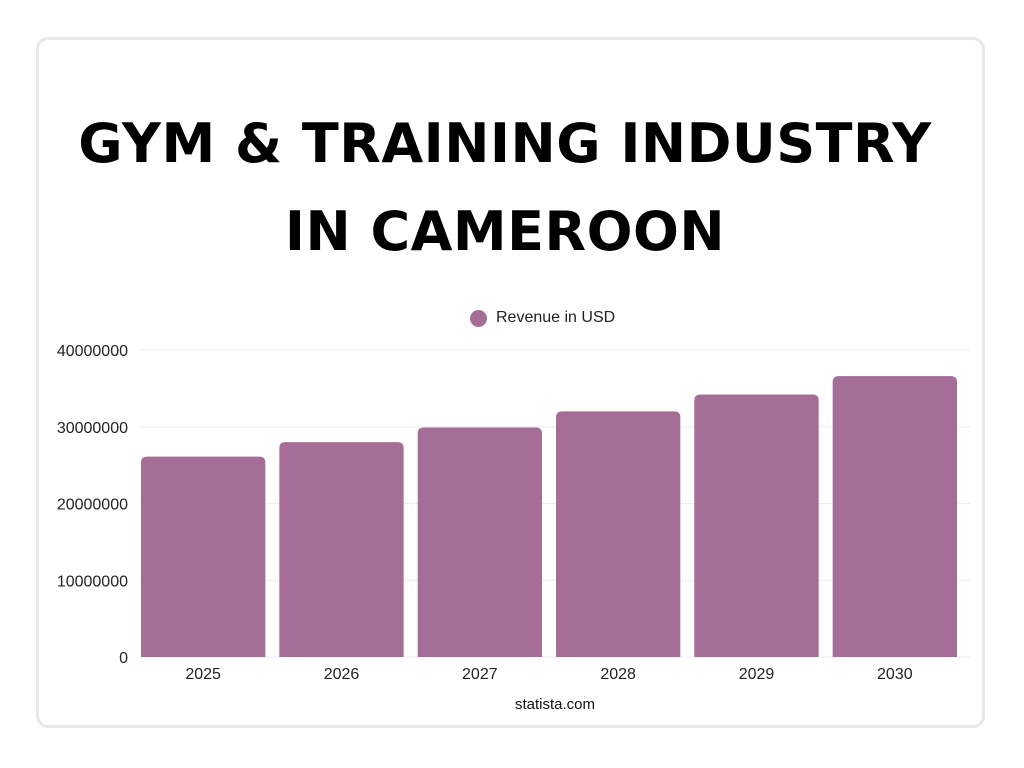  What do you see at coordinates (505, 231) in the screenshot?
I see `title-line-2: IN CAMEROON` at bounding box center [505, 231].